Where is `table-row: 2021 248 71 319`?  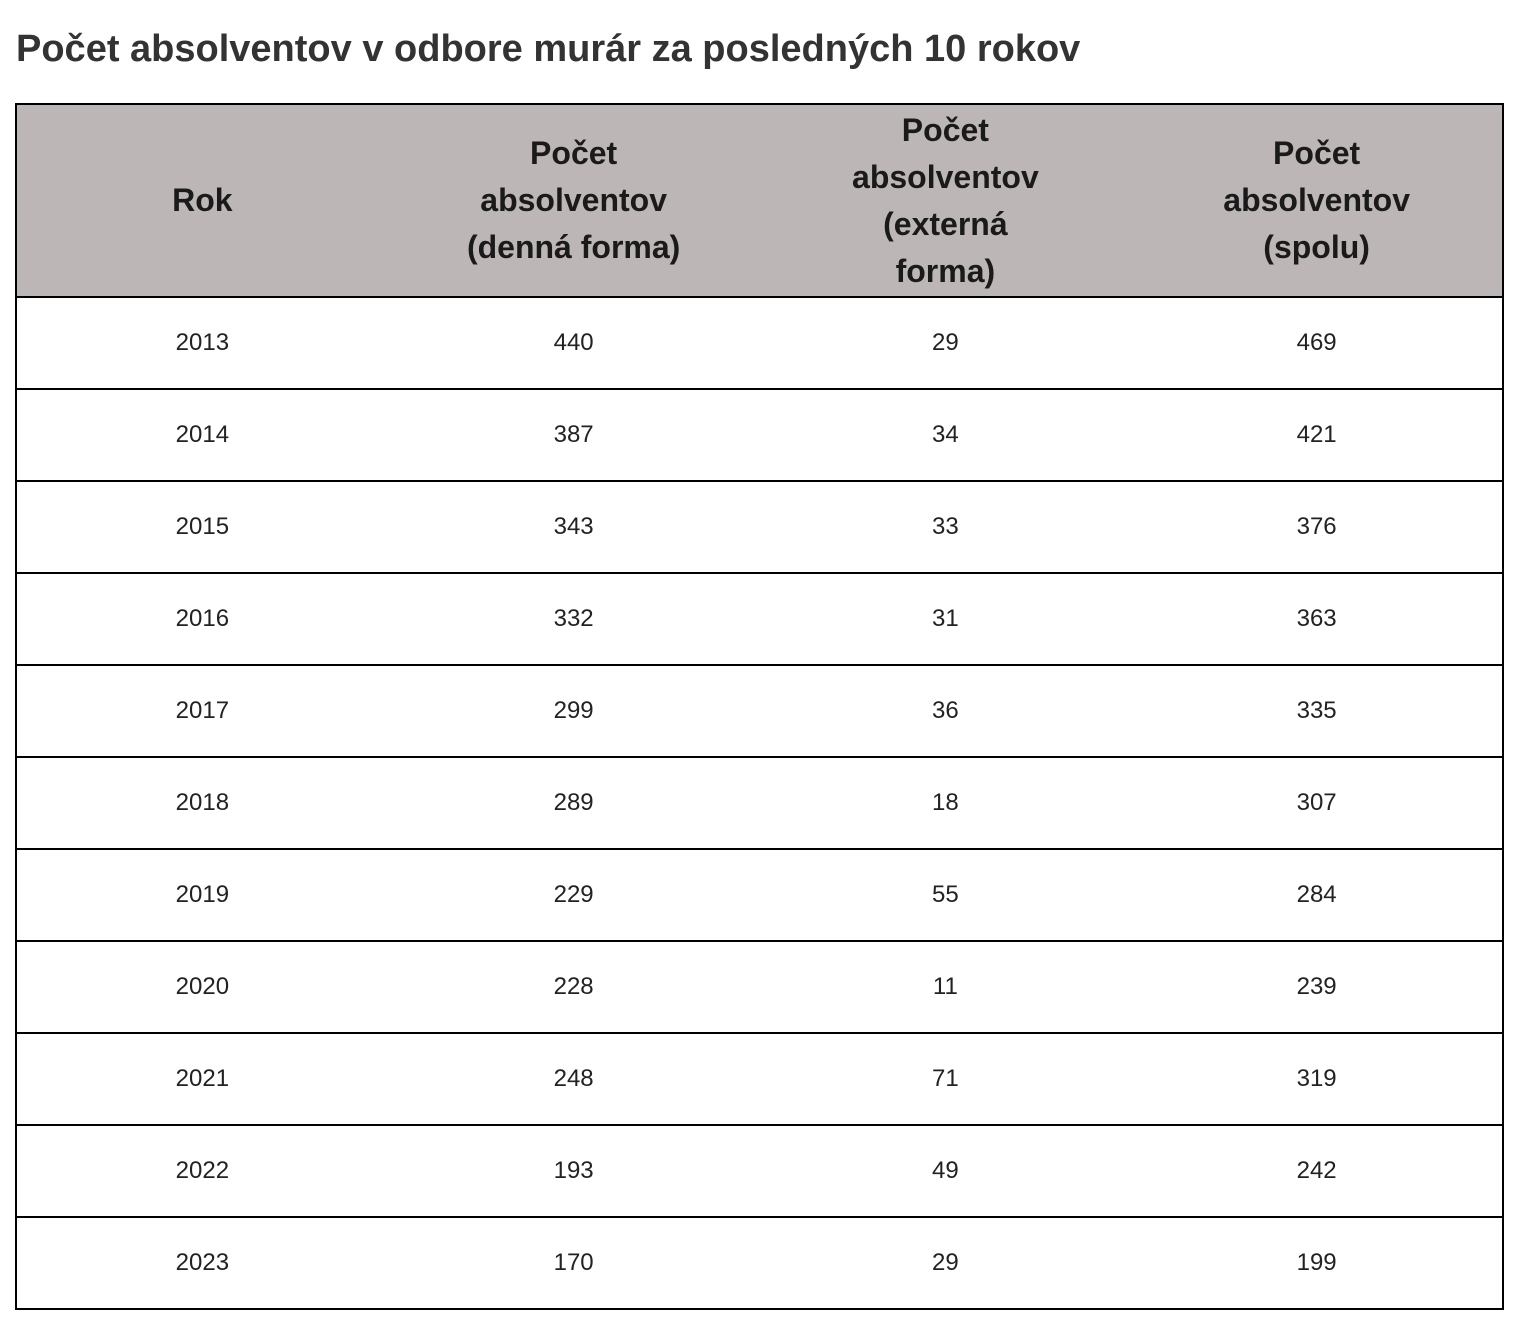 table-row: 2021 248 71 319 is located at coordinates (759, 1079).